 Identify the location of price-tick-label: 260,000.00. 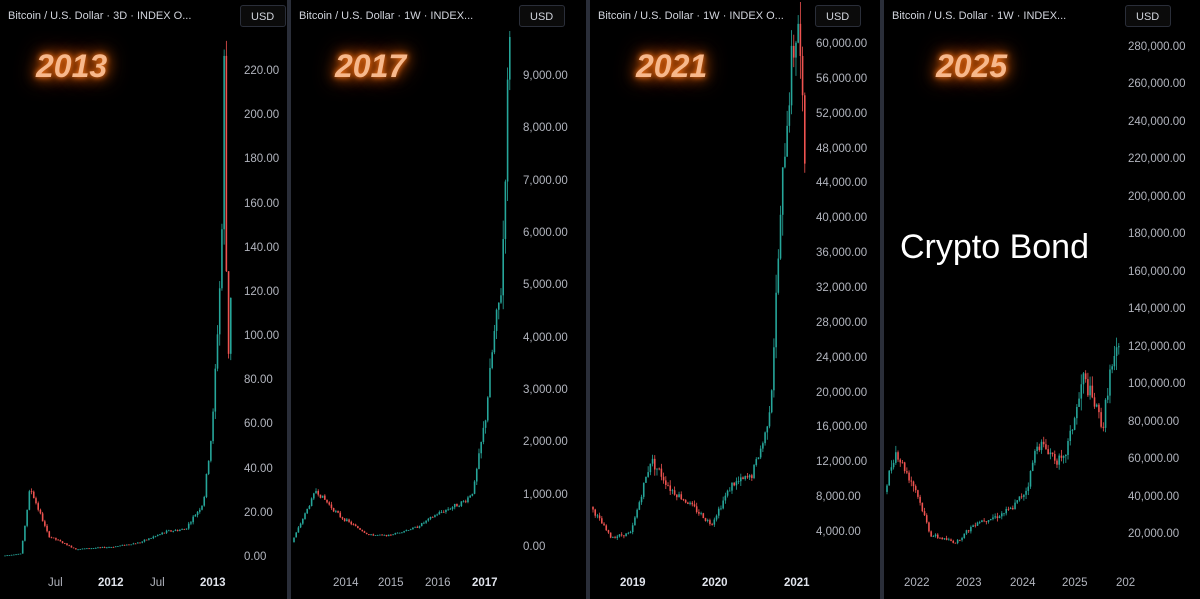
(1157, 84).